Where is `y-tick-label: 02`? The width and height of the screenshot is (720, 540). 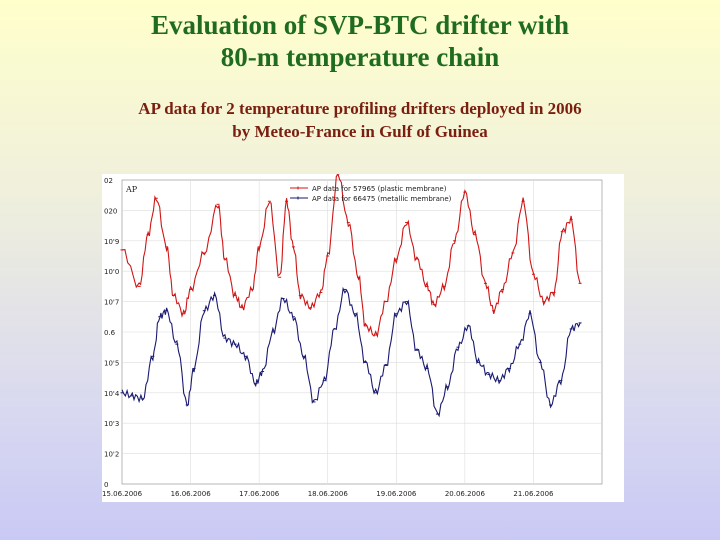
y-tick-label: 02 is located at coordinates (108, 181).